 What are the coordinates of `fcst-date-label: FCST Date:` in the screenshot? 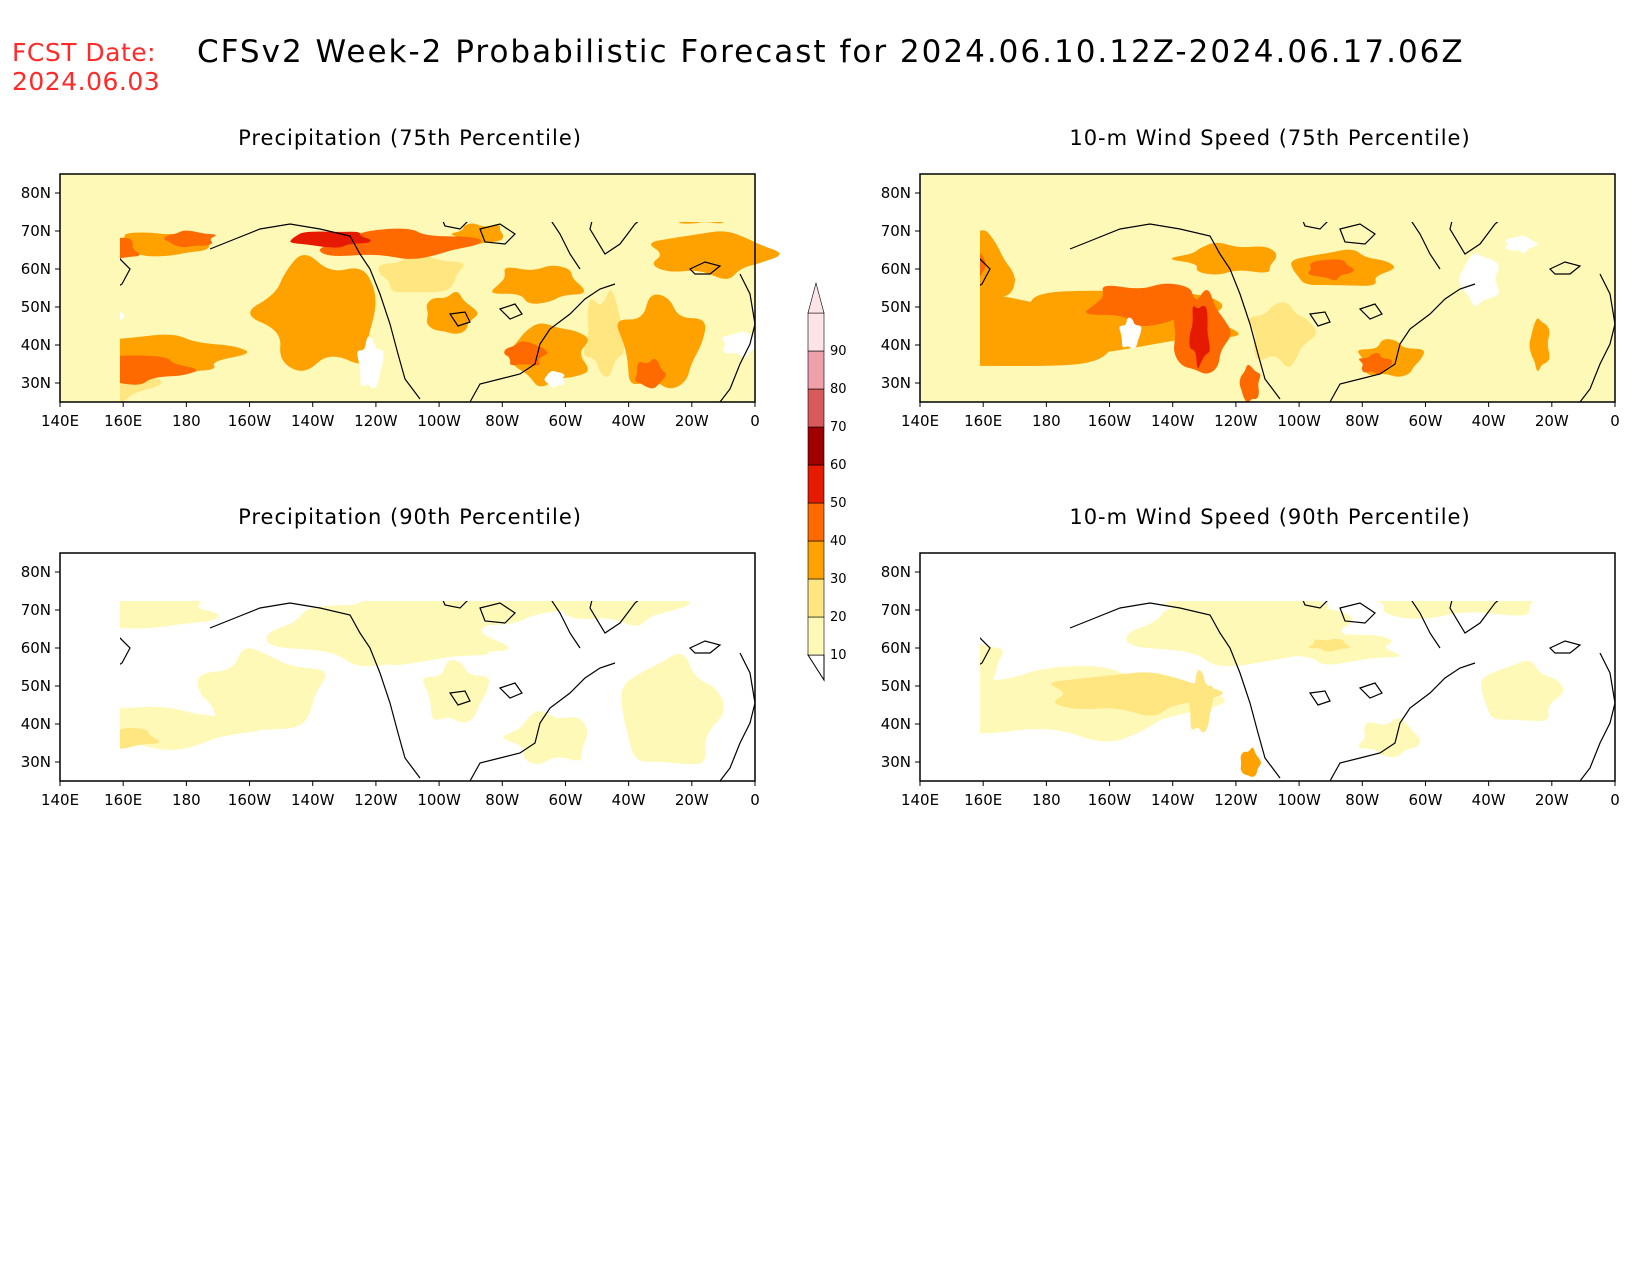 It's located at (84, 52).